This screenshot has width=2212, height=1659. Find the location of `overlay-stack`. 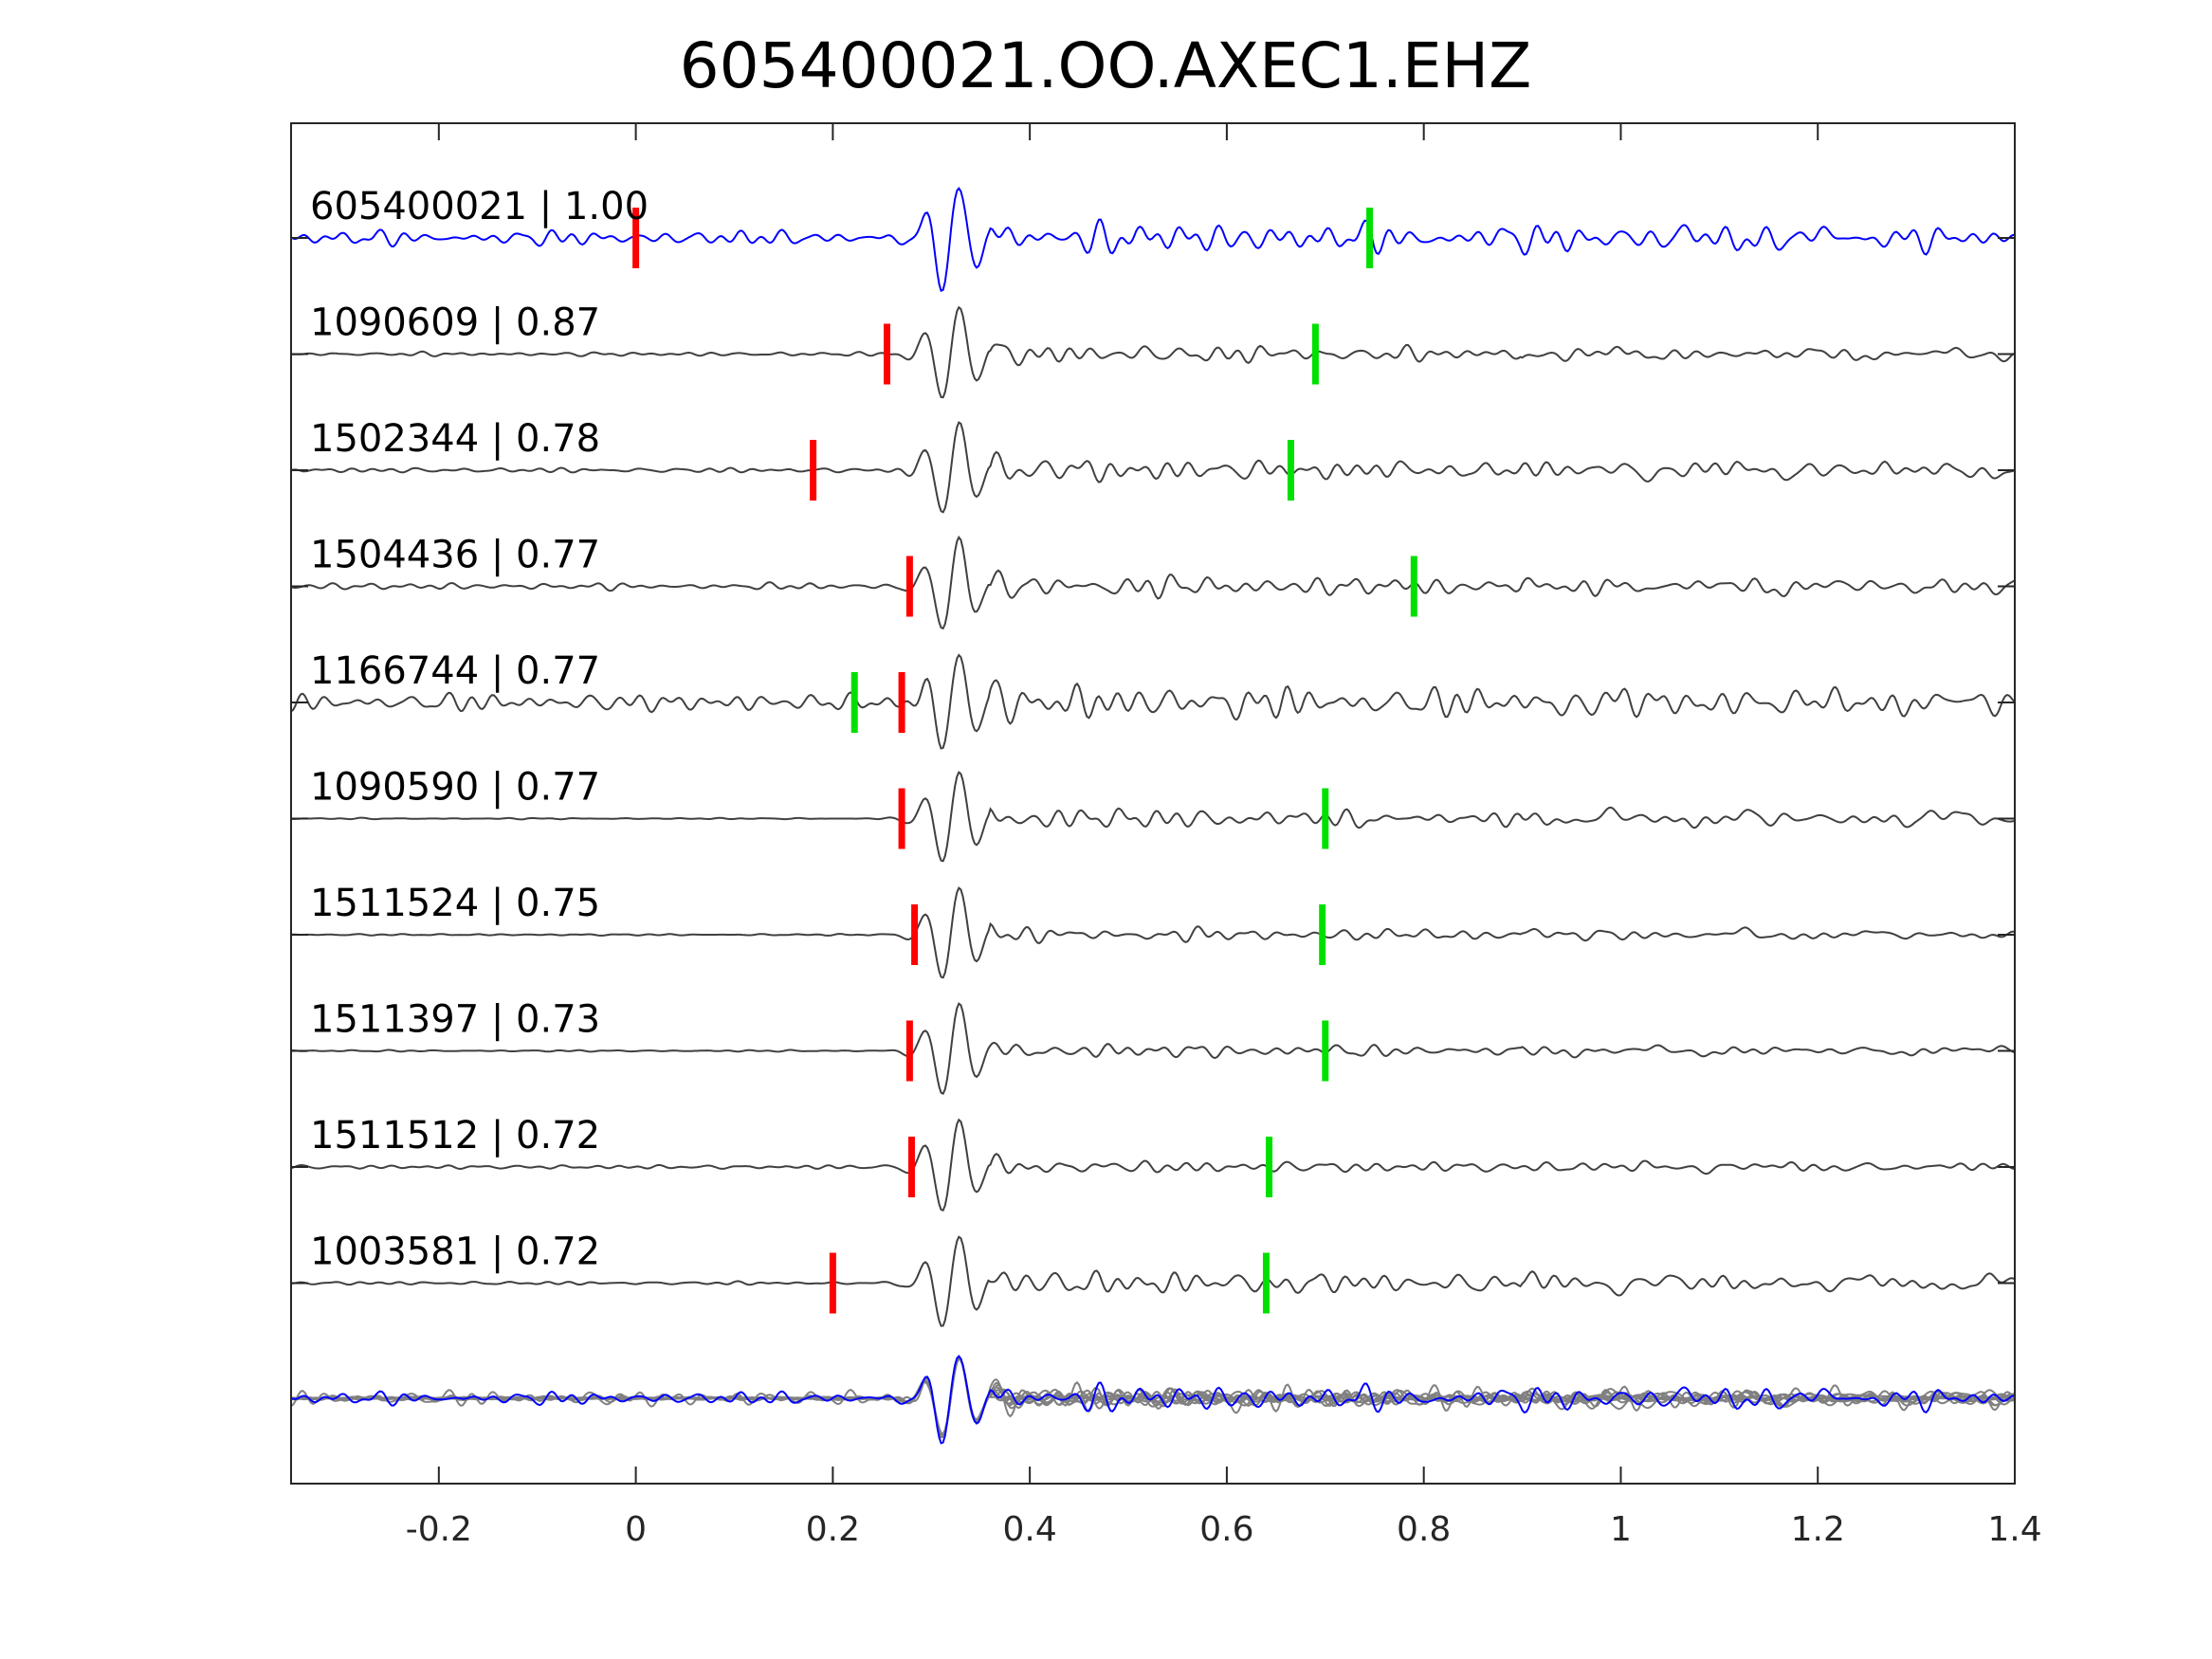

overlay-stack is located at coordinates (1153, 1399).